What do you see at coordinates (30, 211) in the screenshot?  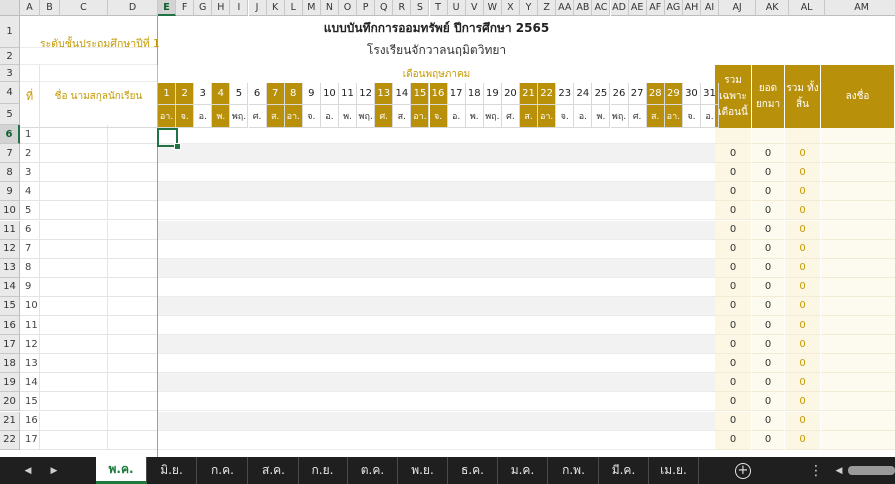 I see `student-number-cell: 5` at bounding box center [30, 211].